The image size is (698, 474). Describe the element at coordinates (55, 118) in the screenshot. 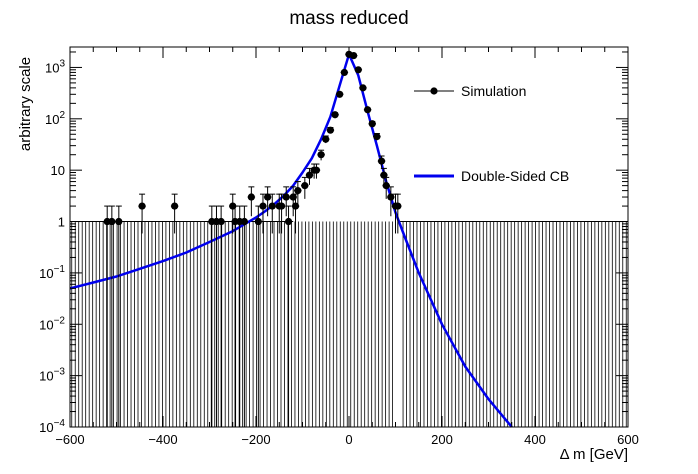

I see `y-tick-label: 10²` at that location.